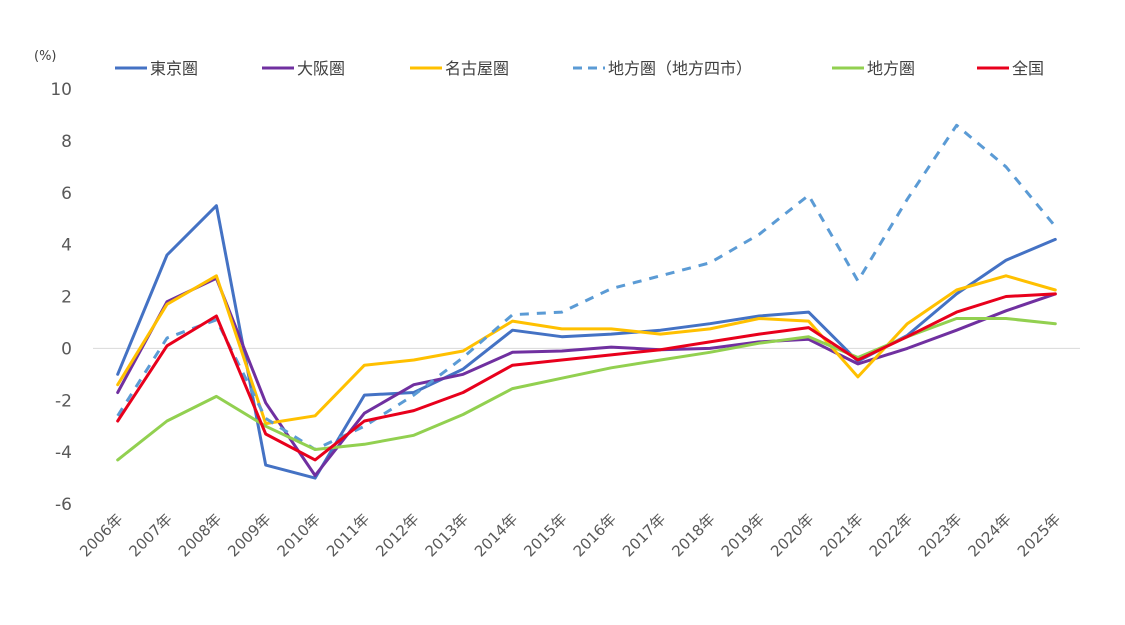 This screenshot has width=1125, height=625. What do you see at coordinates (1028, 68) in the screenshot?
I see `legend-label: 全国` at bounding box center [1028, 68].